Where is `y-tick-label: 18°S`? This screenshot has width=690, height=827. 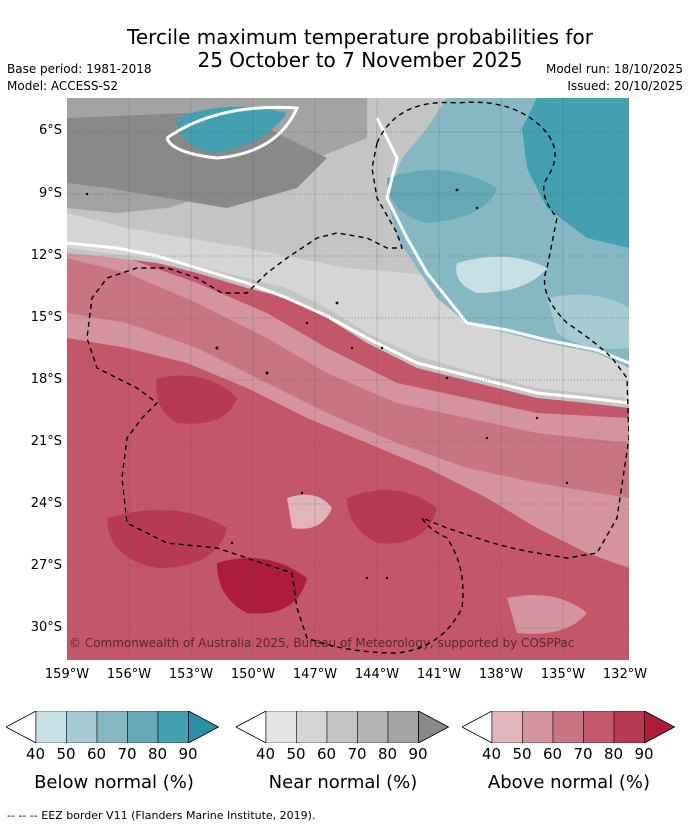
y-tick-label: 18°S is located at coordinates (46, 379).